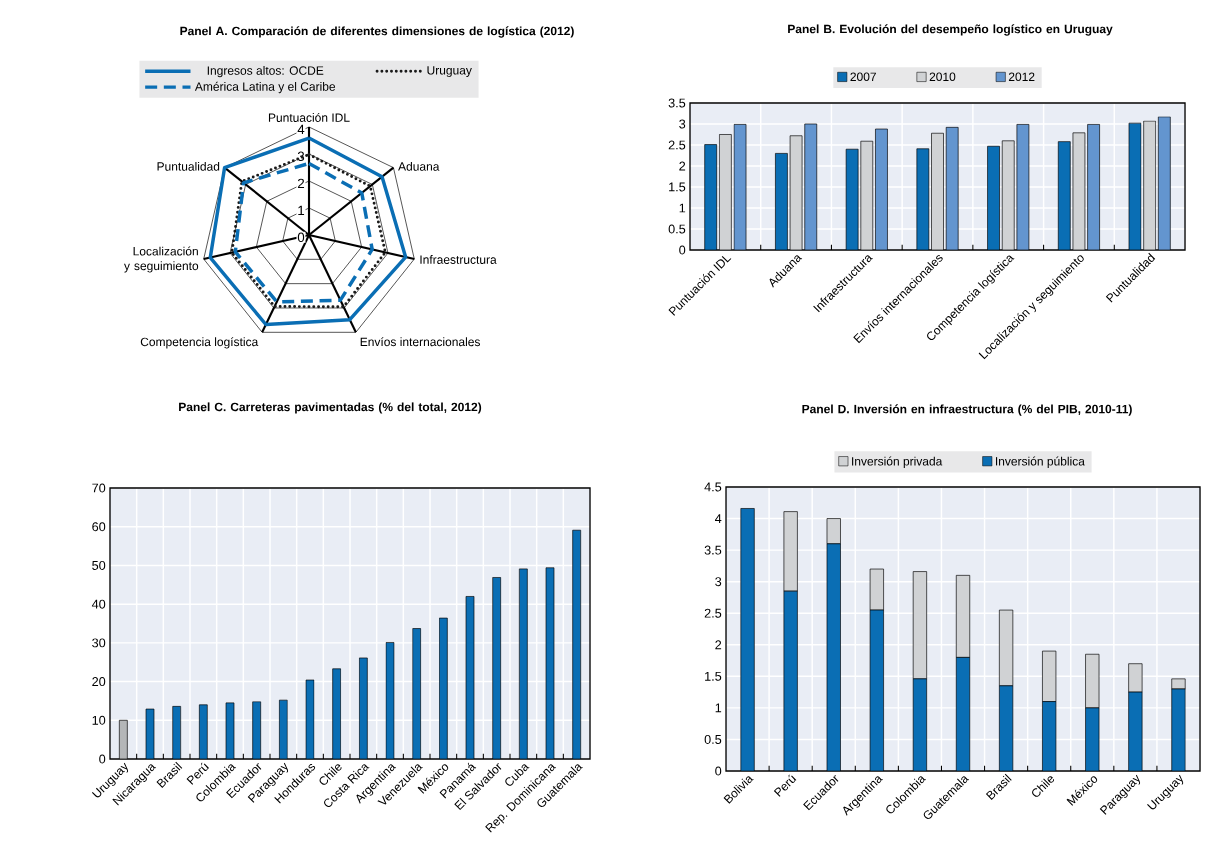  What do you see at coordinates (897, 462) in the screenshot?
I see `legend-label: Inversión privada` at bounding box center [897, 462].